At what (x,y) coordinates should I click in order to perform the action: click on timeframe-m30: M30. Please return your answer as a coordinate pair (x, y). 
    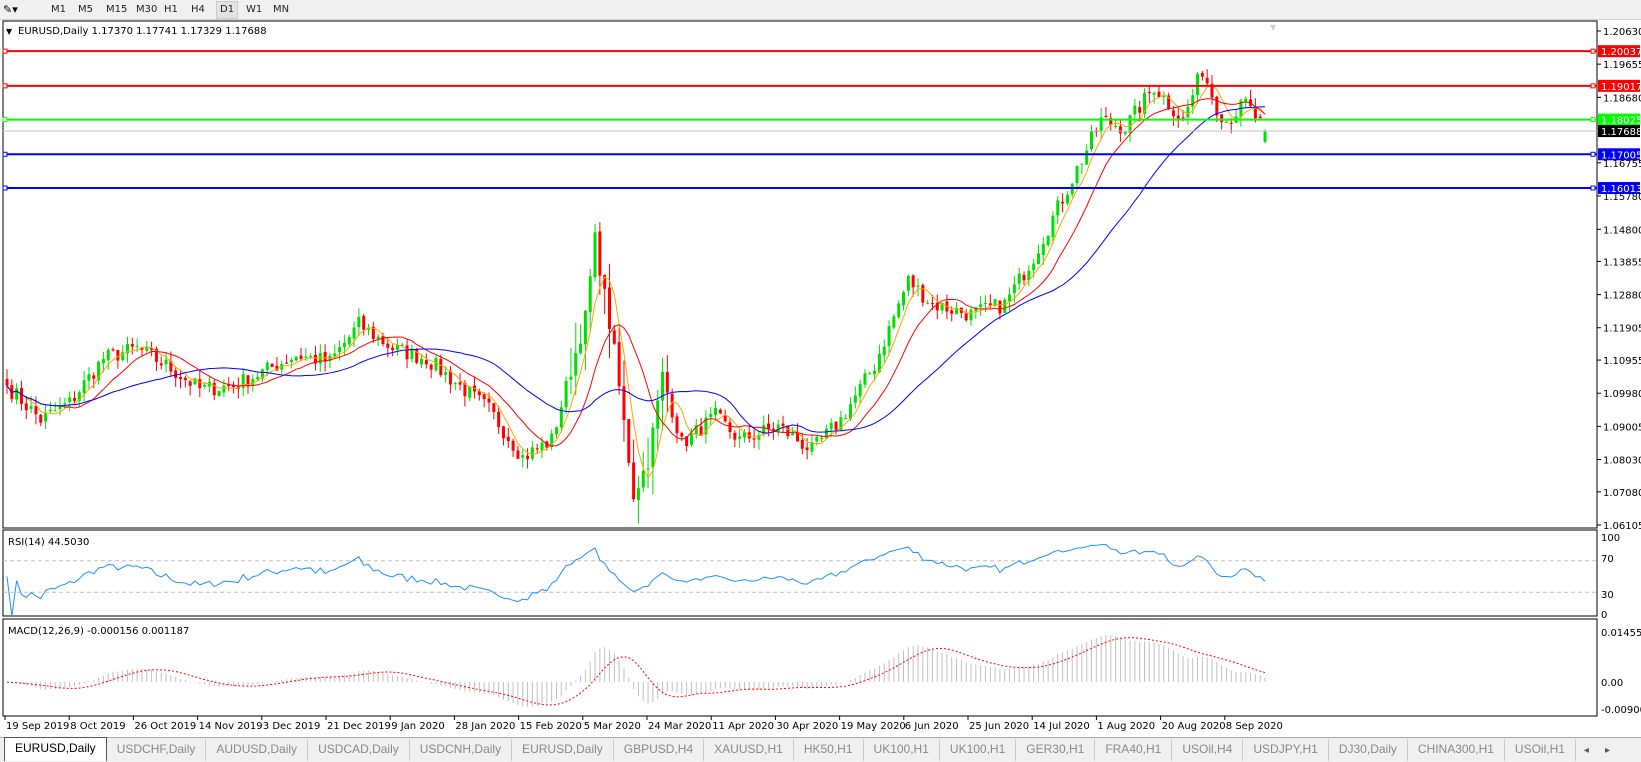
    Looking at the image, I should click on (147, 9).